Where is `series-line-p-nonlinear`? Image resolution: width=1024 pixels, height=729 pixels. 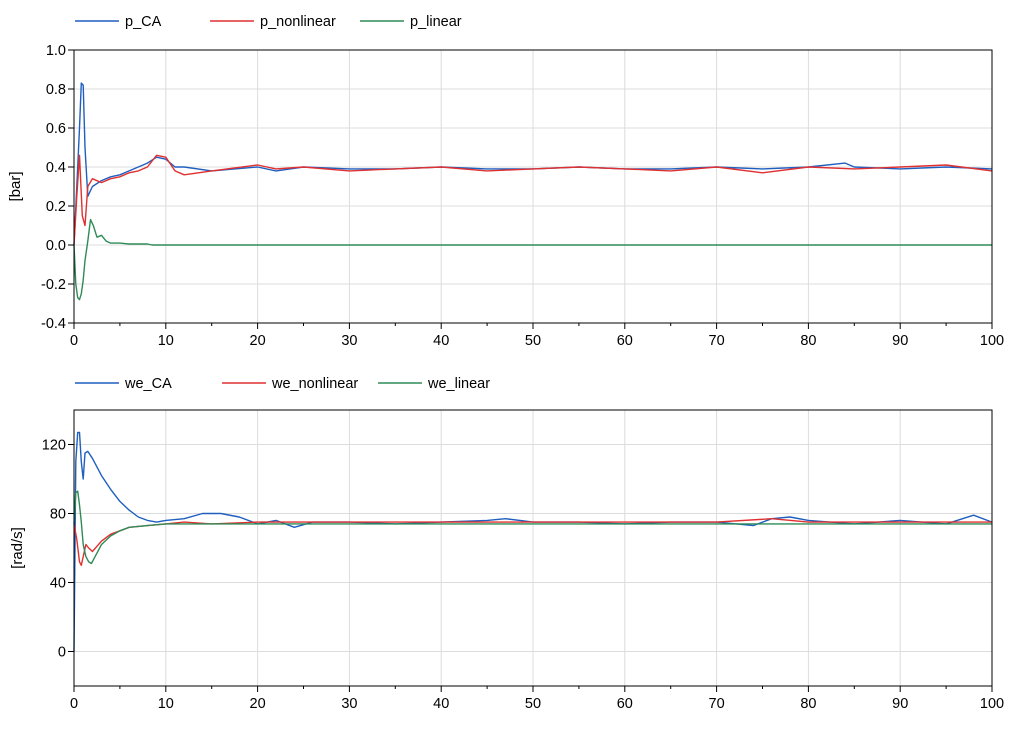 series-line-p-nonlinear is located at coordinates (533, 200).